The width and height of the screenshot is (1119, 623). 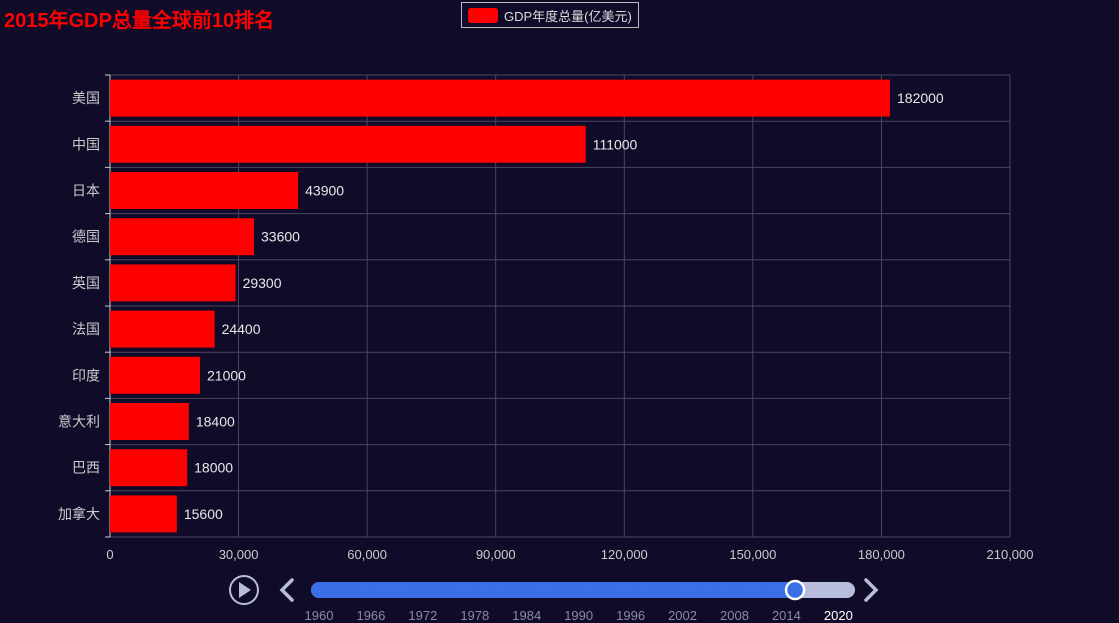 I want to click on value-label: 182000, so click(x=920, y=98).